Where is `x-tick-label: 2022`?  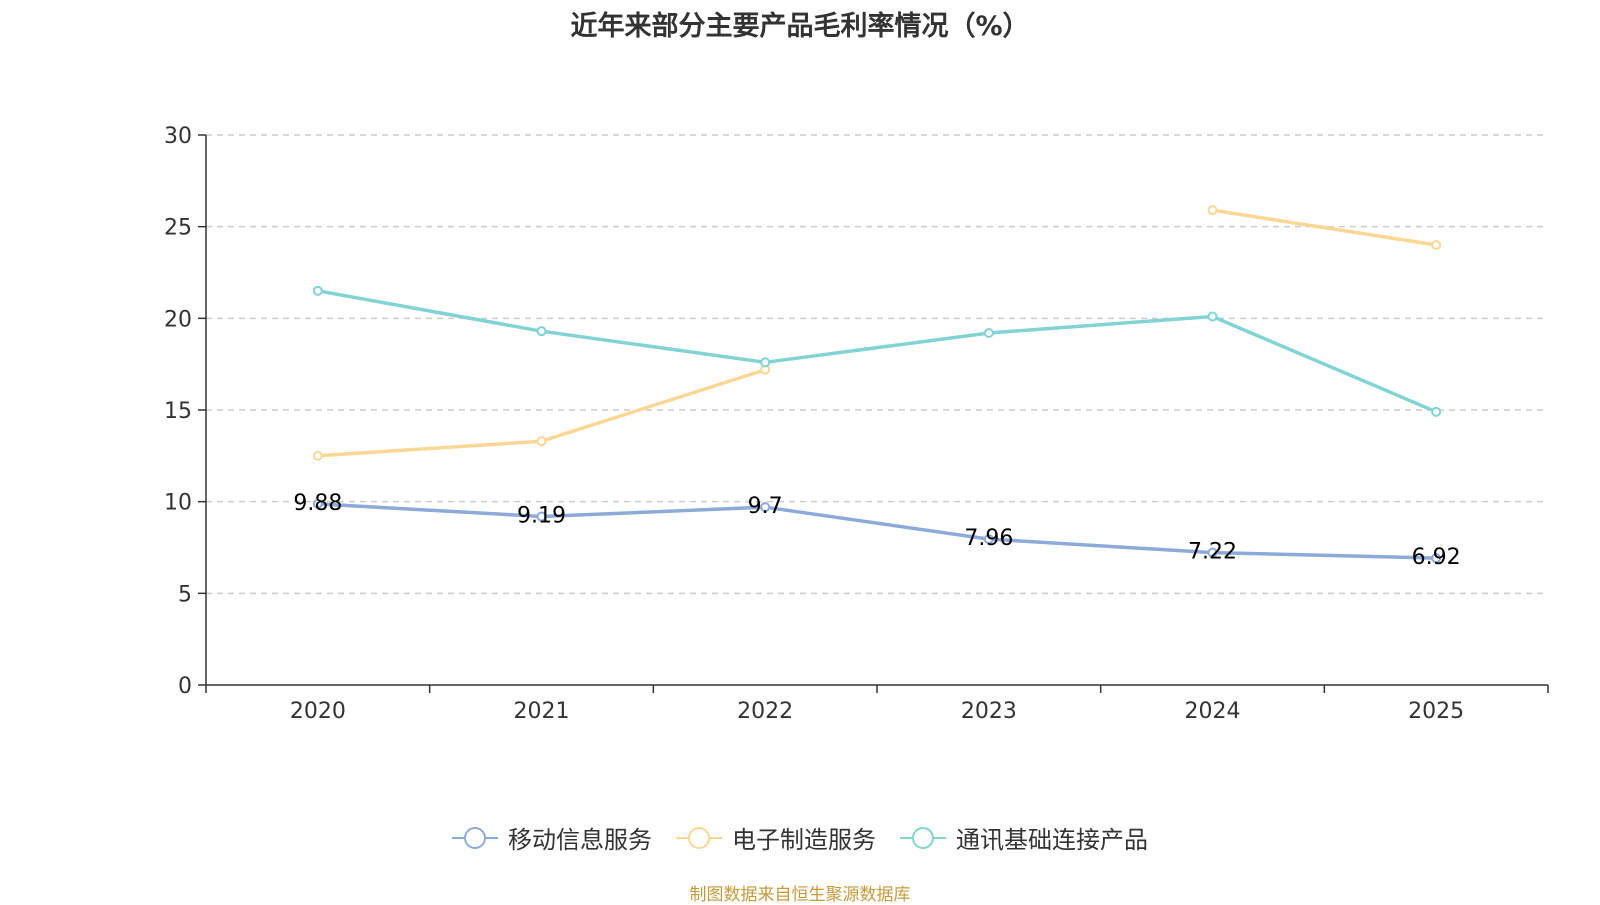
x-tick-label: 2022 is located at coordinates (765, 711).